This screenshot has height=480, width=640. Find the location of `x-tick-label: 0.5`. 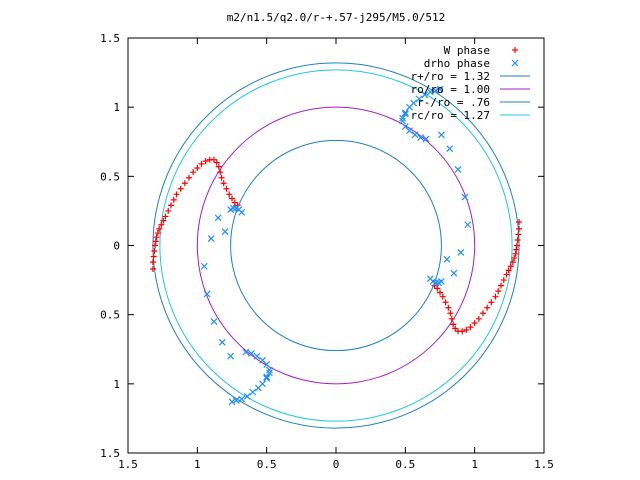

x-tick-label: 0.5 is located at coordinates (267, 464).